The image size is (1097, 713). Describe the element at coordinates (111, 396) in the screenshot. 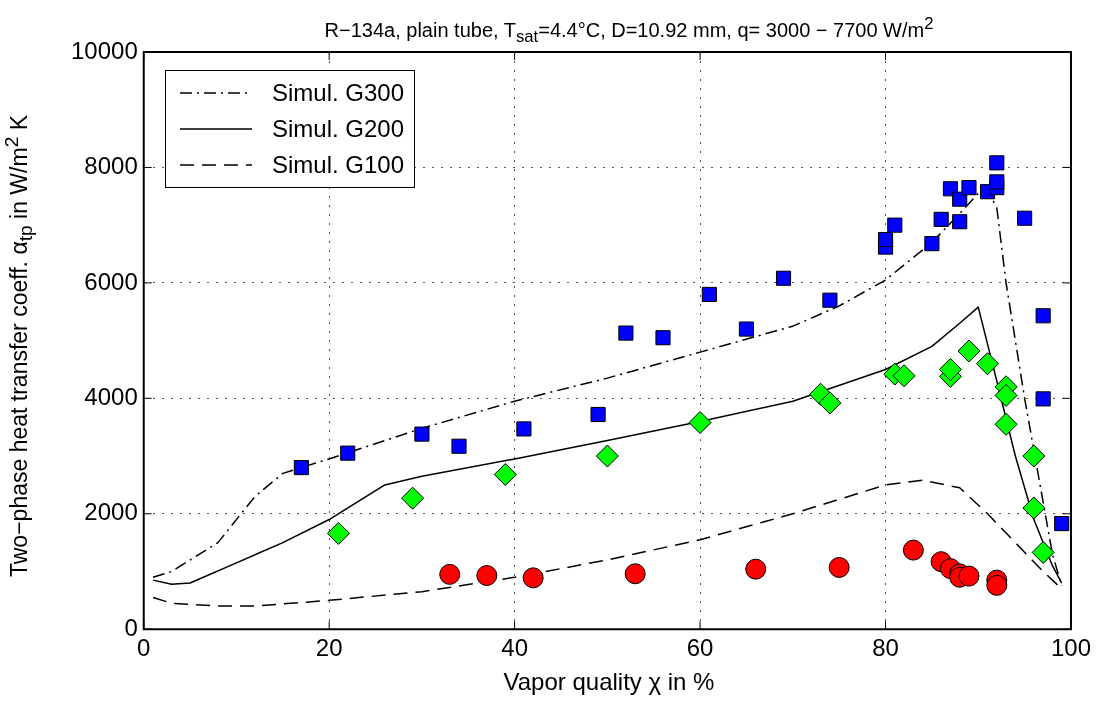

I see `y-tick-label: 4000` at that location.